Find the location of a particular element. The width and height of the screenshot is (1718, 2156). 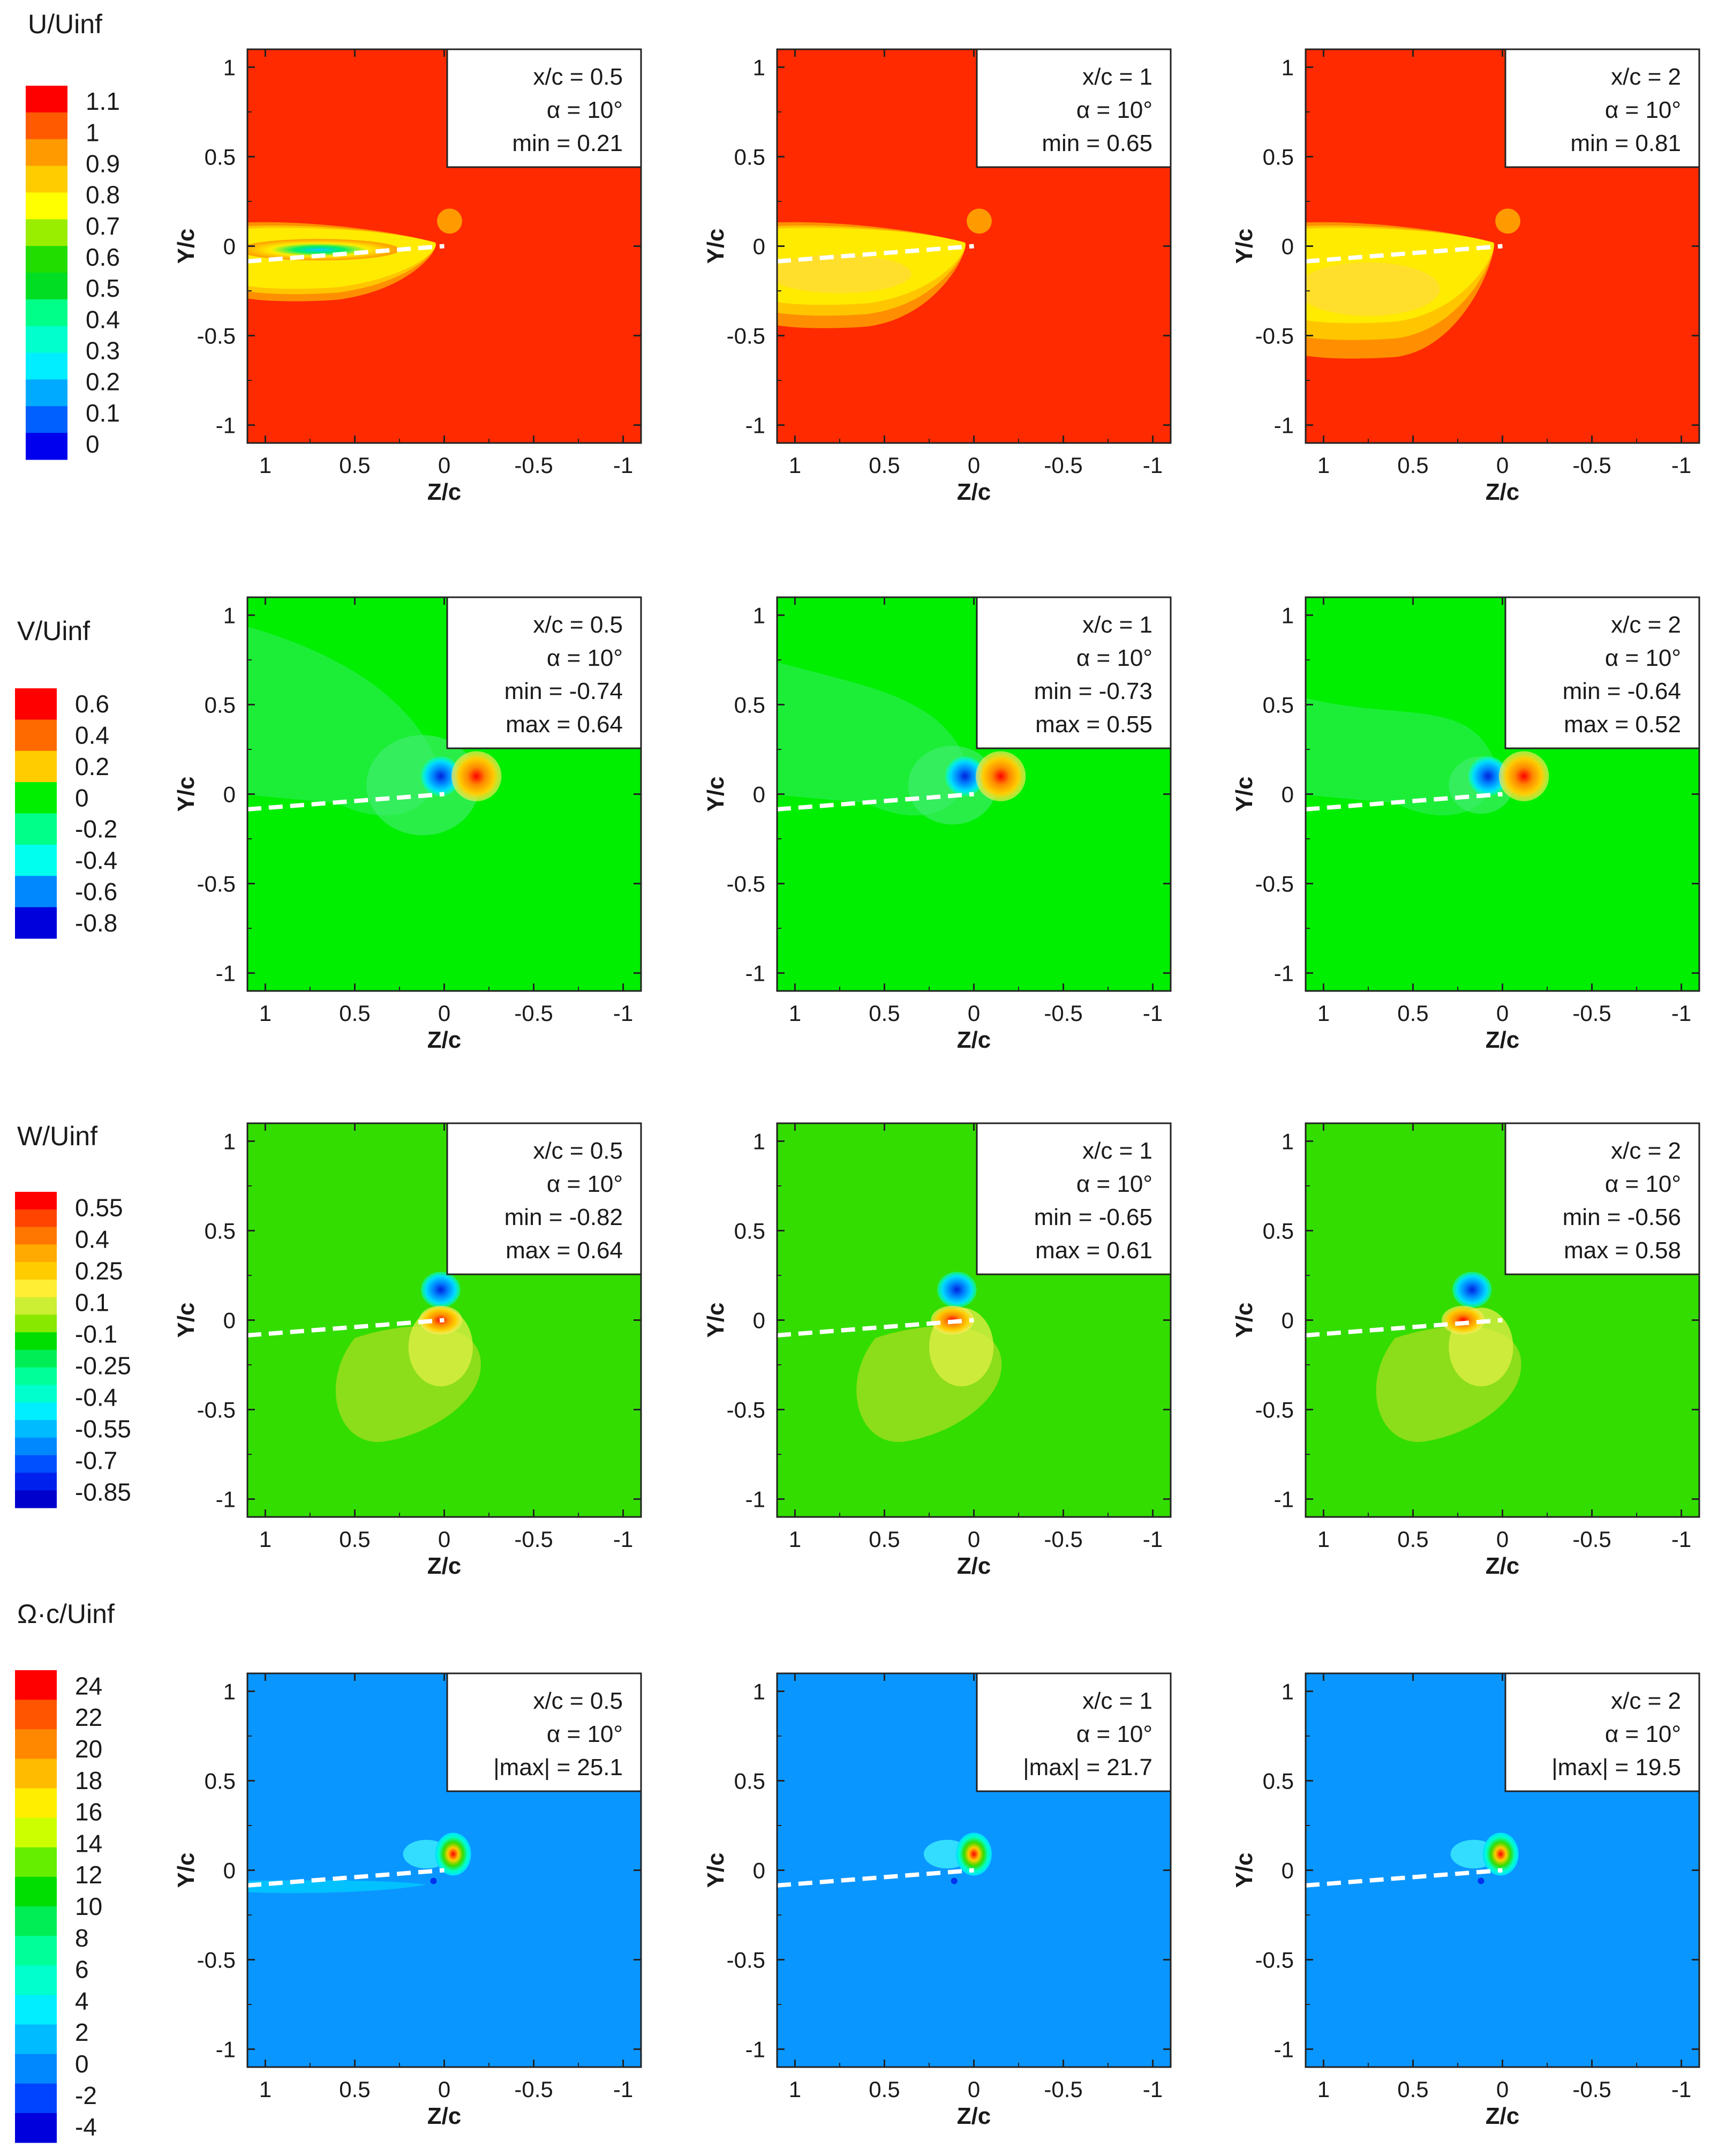

colorbar-tick-label: -0.7 is located at coordinates (96, 1461).